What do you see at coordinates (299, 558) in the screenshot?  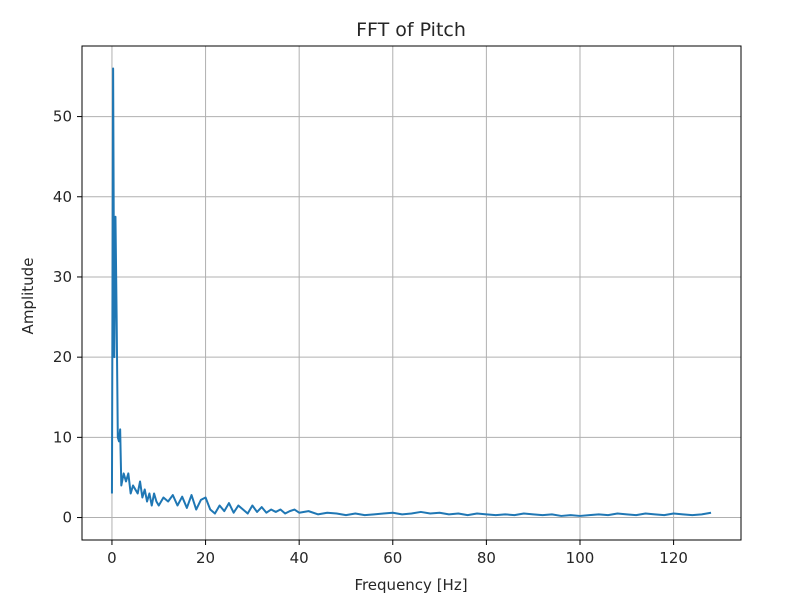 I see `x-tick-label: 40` at bounding box center [299, 558].